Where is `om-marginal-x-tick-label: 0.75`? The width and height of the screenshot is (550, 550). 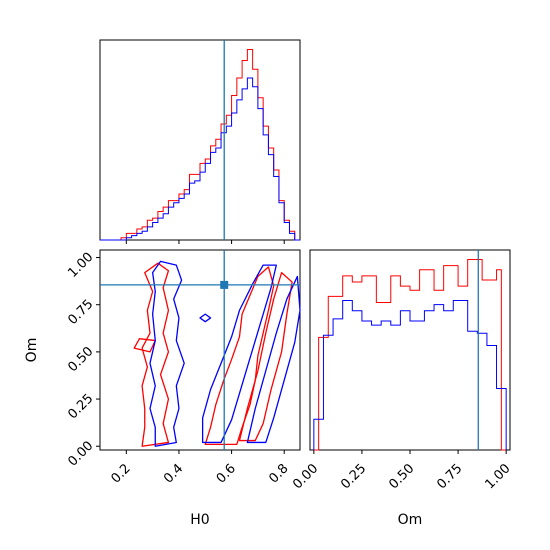 om-marginal-x-tick-label: 0.75 is located at coordinates (449, 476).